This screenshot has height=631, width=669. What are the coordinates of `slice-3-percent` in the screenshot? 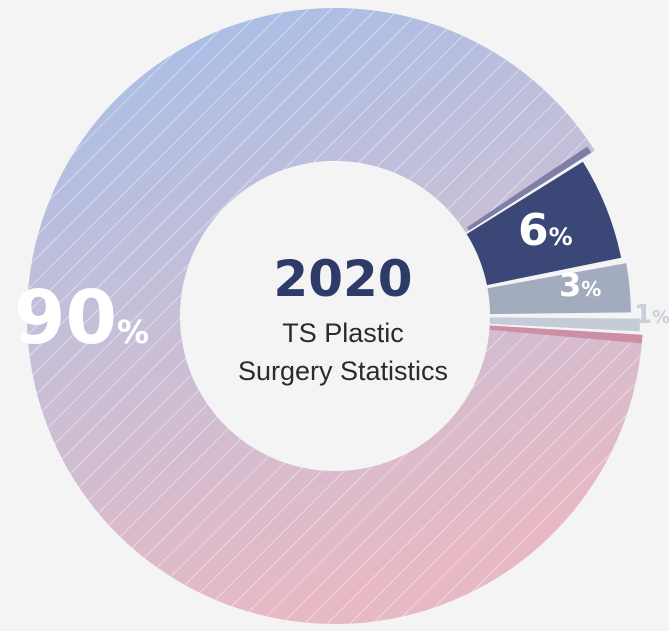 It's located at (559, 289).